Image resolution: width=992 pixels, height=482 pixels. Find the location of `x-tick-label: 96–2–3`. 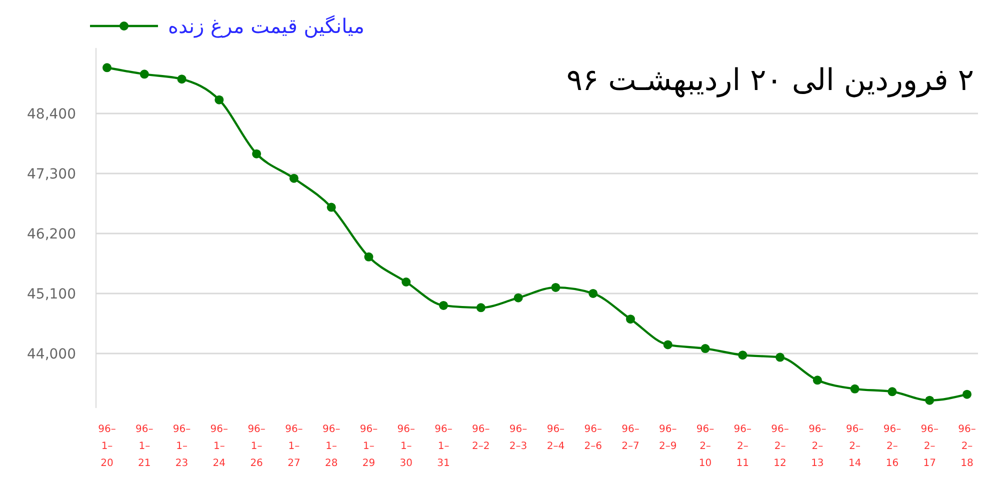

x-tick-label: 96–2–3 is located at coordinates (518, 438).